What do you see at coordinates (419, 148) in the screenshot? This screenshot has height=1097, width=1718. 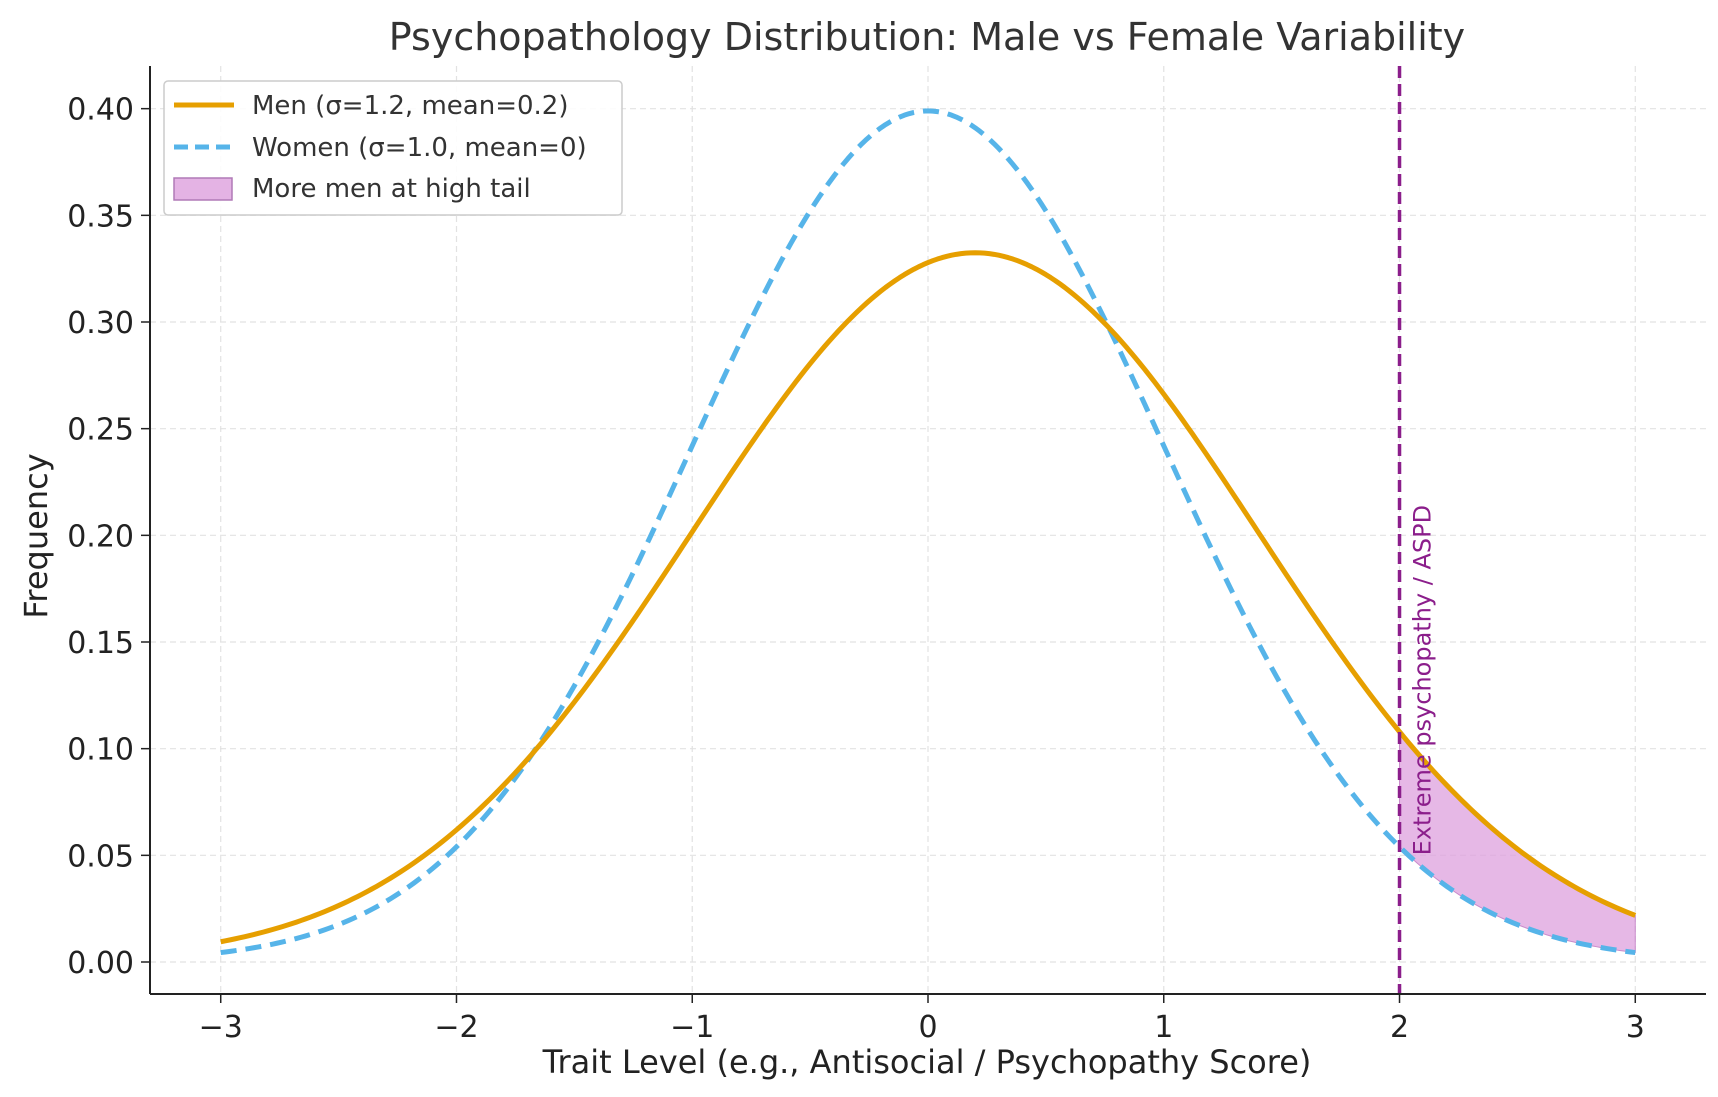 I see `legend-women-label: Women (σ=1.0, mean=0)` at bounding box center [419, 148].